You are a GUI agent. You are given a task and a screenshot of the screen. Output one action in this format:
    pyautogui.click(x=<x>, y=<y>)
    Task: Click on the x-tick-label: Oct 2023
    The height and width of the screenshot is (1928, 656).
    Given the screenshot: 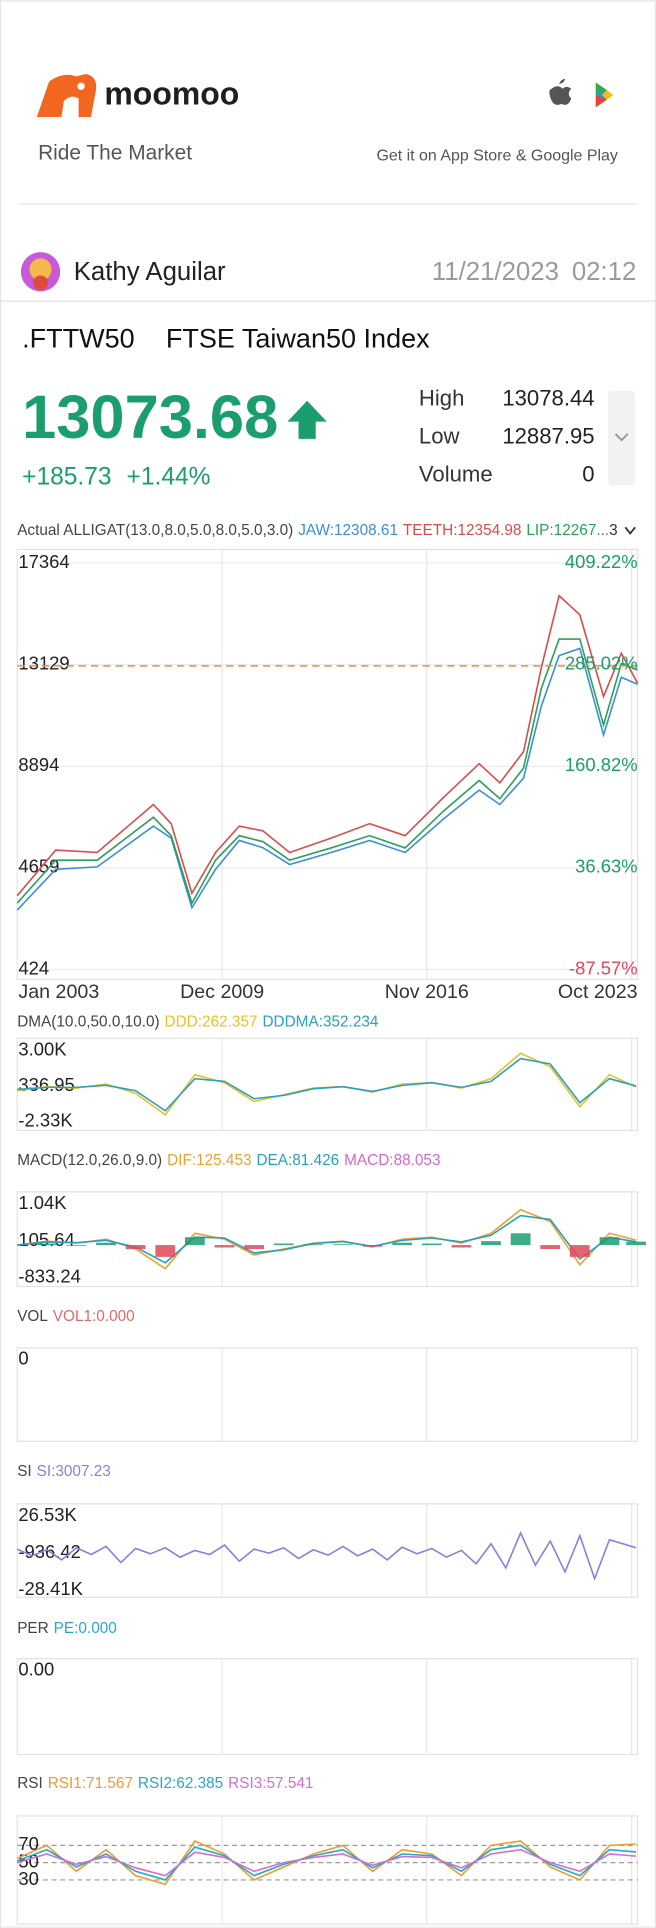 What is the action you would take?
    pyautogui.click(x=598, y=992)
    